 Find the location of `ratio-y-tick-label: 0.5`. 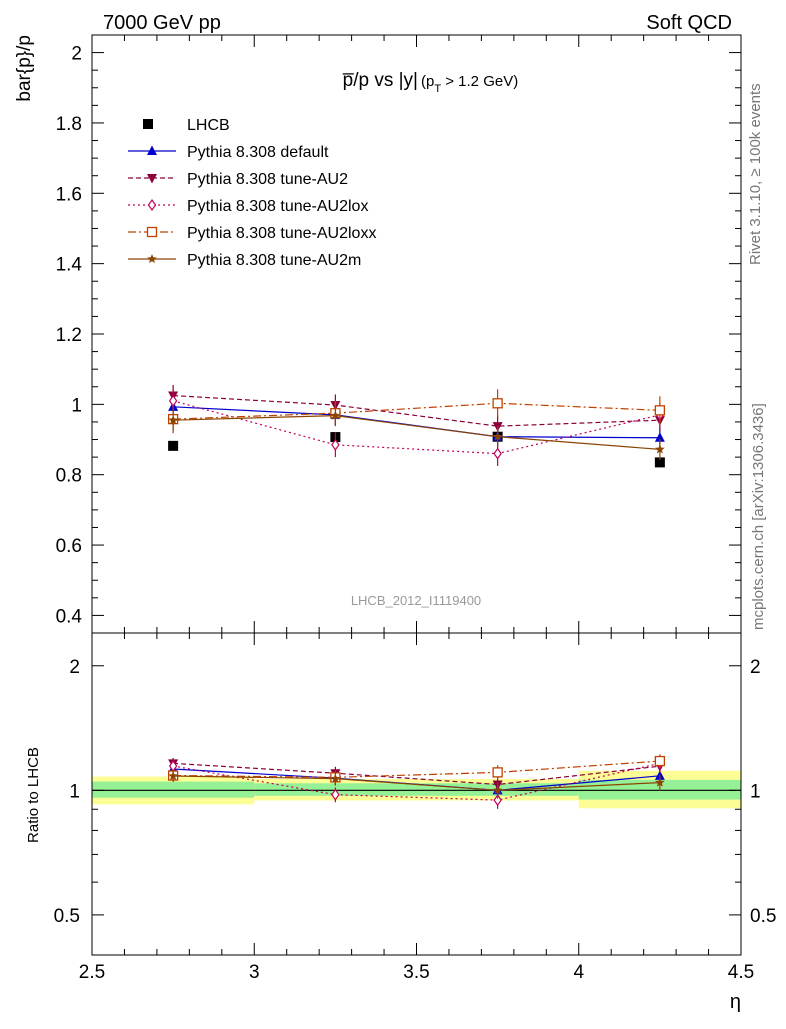

ratio-y-tick-label: 0.5 is located at coordinates (67, 916).